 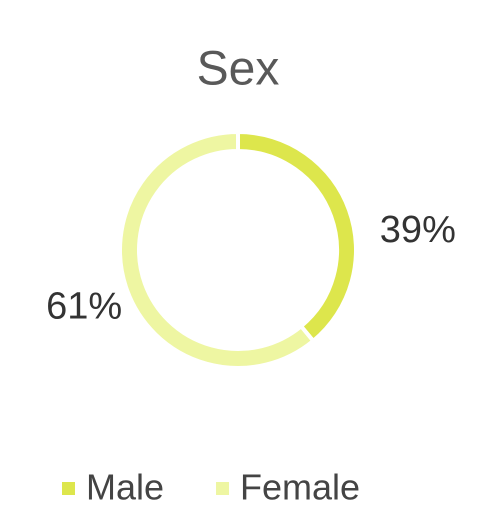 What do you see at coordinates (300, 487) in the screenshot?
I see `legend-label: Female` at bounding box center [300, 487].